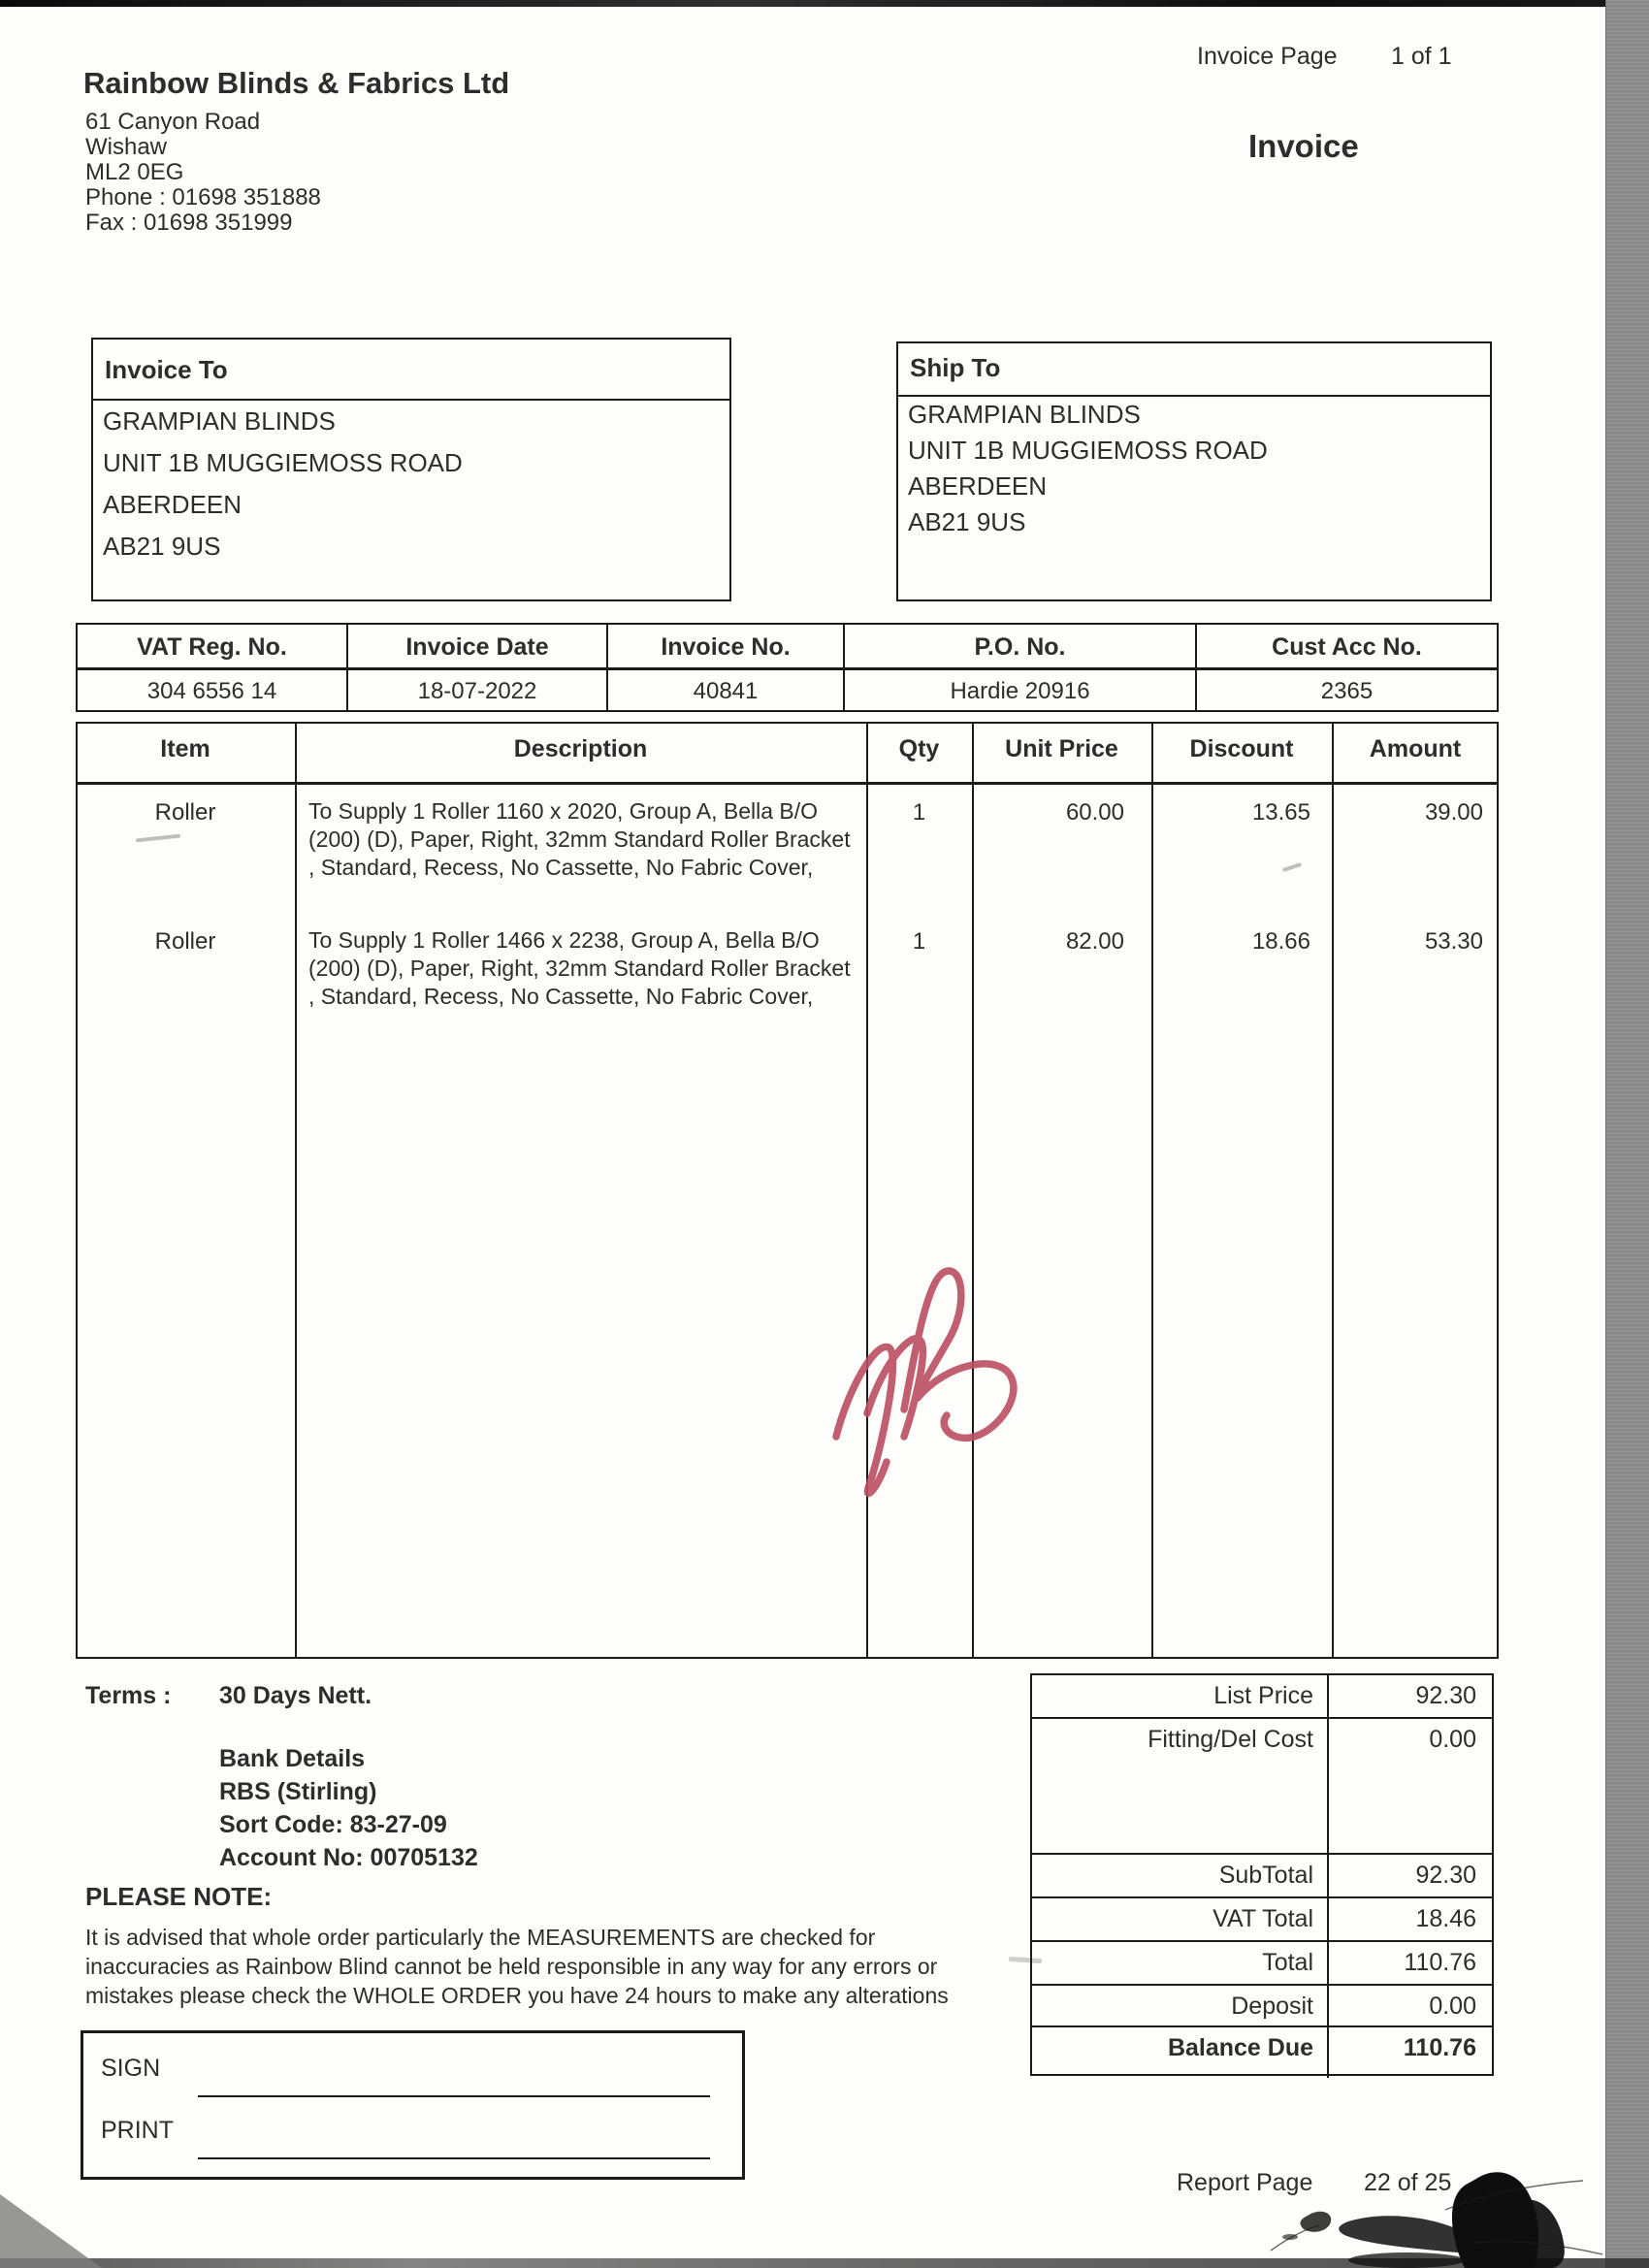 The width and height of the screenshot is (1649, 2268). Describe the element at coordinates (1453, 941) in the screenshot. I see `amount-cell: 53.30` at that location.